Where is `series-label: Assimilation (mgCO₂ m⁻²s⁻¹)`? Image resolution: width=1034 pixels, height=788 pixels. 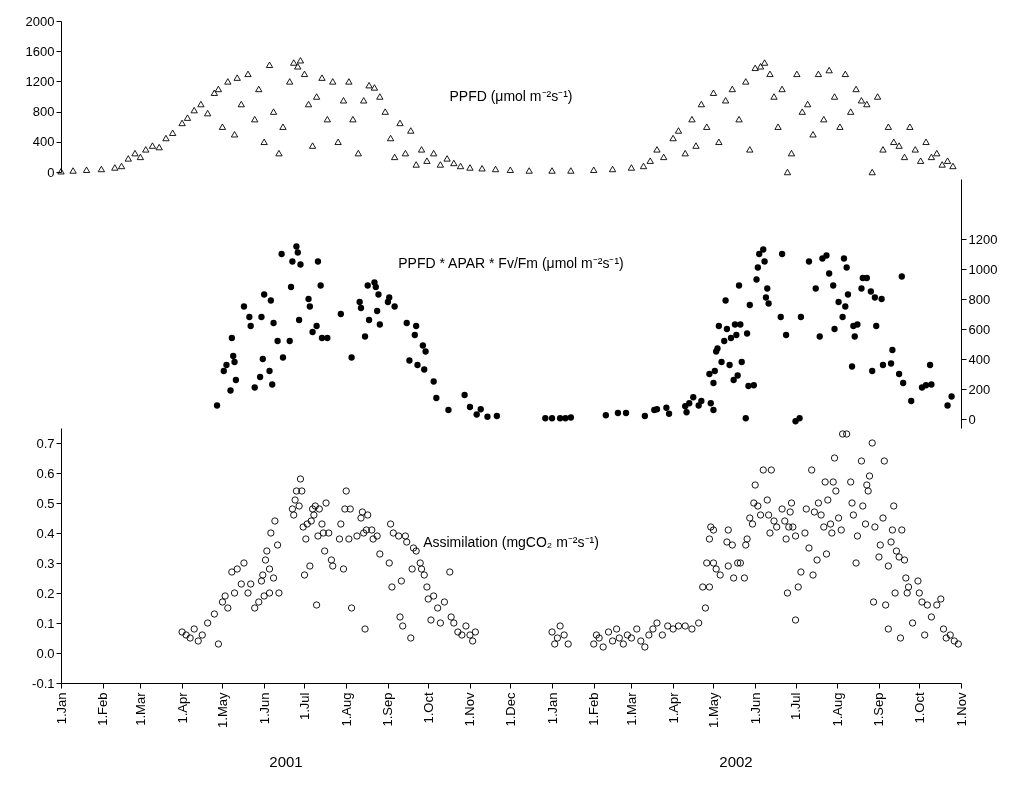
series-label: Assimilation (mgCO₂ m⁻²s⁻¹) is located at coordinates (511, 541).